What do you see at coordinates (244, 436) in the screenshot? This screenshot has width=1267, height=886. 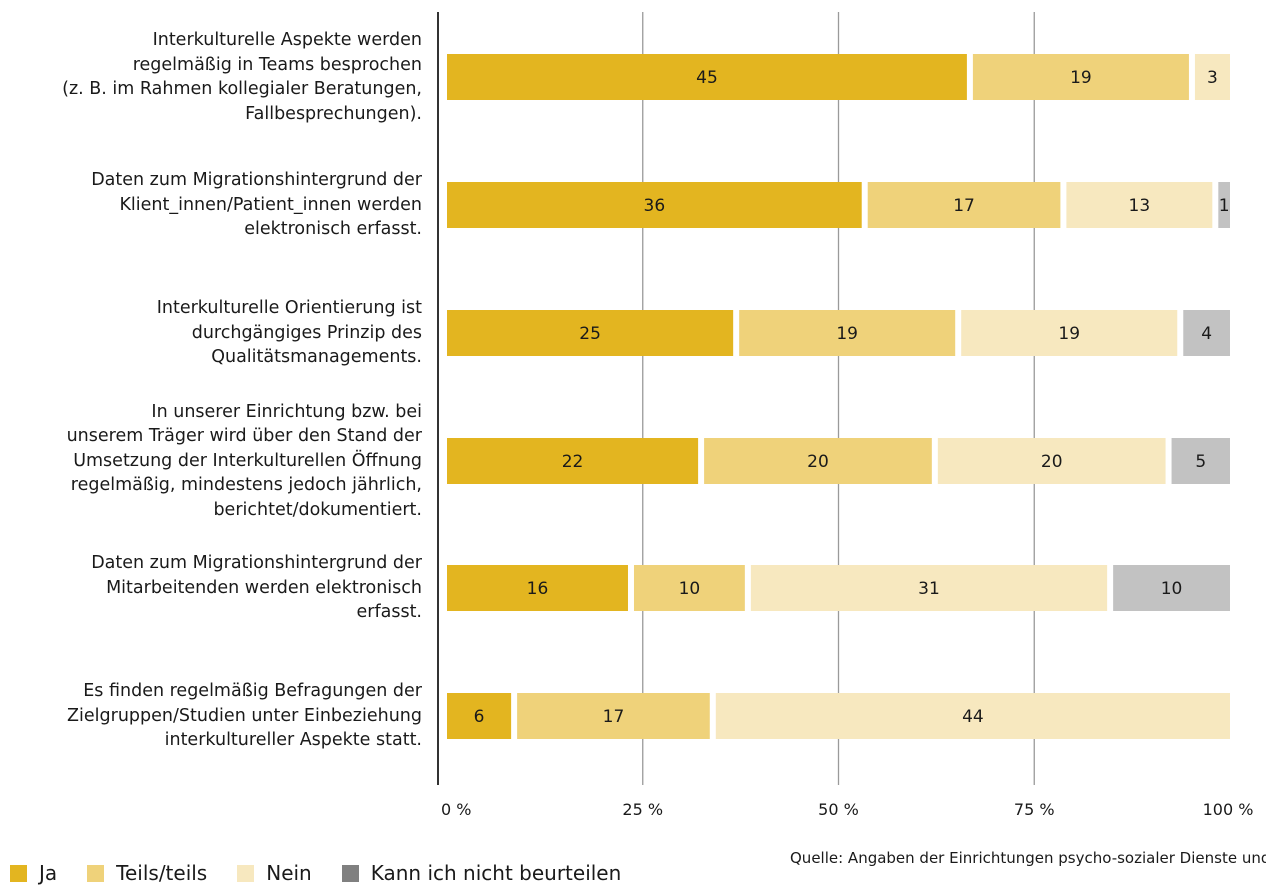 I see `category-label-4-line-2: unserem Träger wird über den Stand der` at bounding box center [244, 436].